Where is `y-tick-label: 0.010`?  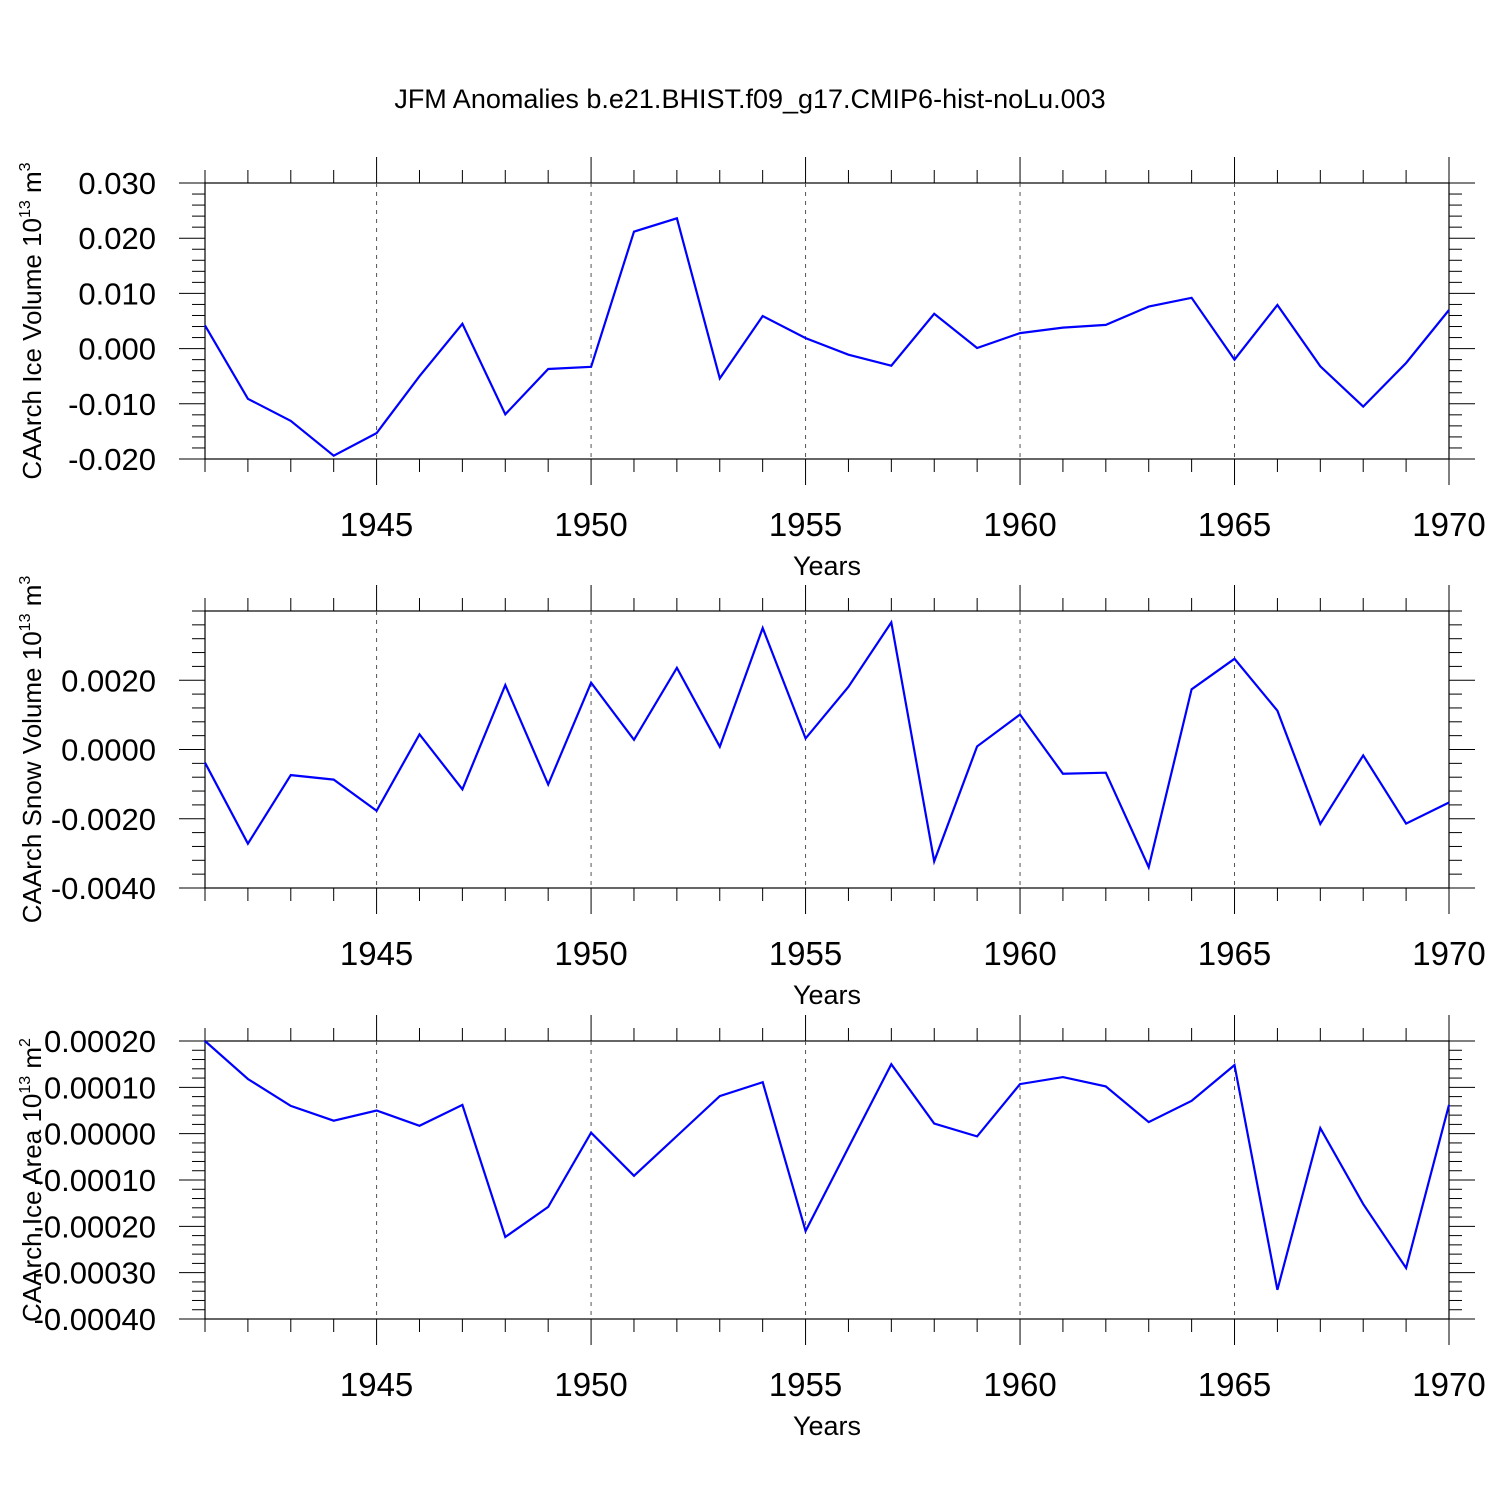 y-tick-label: 0.010 is located at coordinates (117, 293).